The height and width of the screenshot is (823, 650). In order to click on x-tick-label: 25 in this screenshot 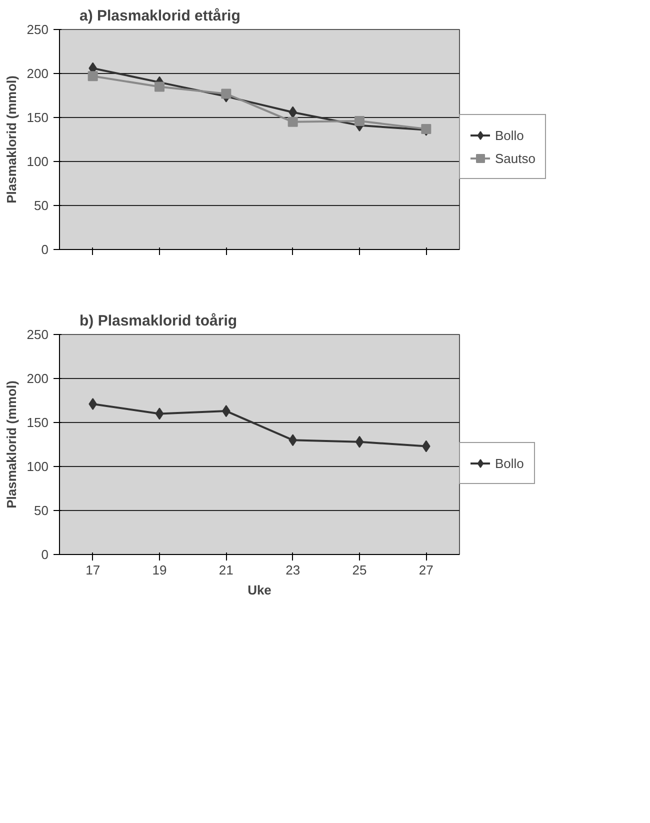, I will do `click(359, 570)`.